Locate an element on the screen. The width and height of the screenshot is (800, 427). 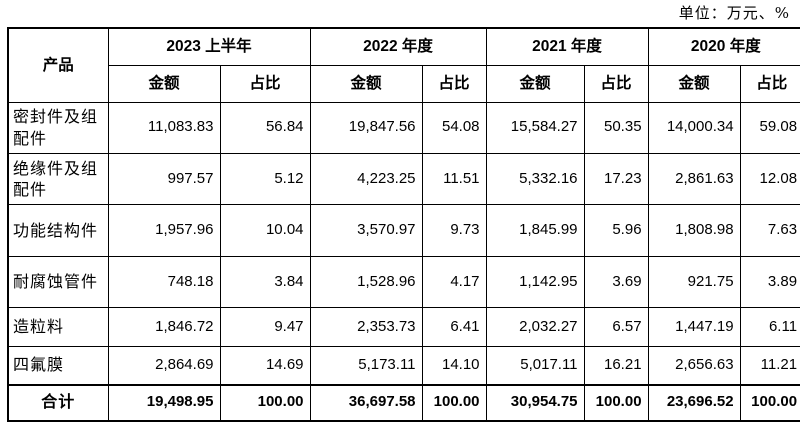
amount-cell: 1,528.96 is located at coordinates (366, 282).